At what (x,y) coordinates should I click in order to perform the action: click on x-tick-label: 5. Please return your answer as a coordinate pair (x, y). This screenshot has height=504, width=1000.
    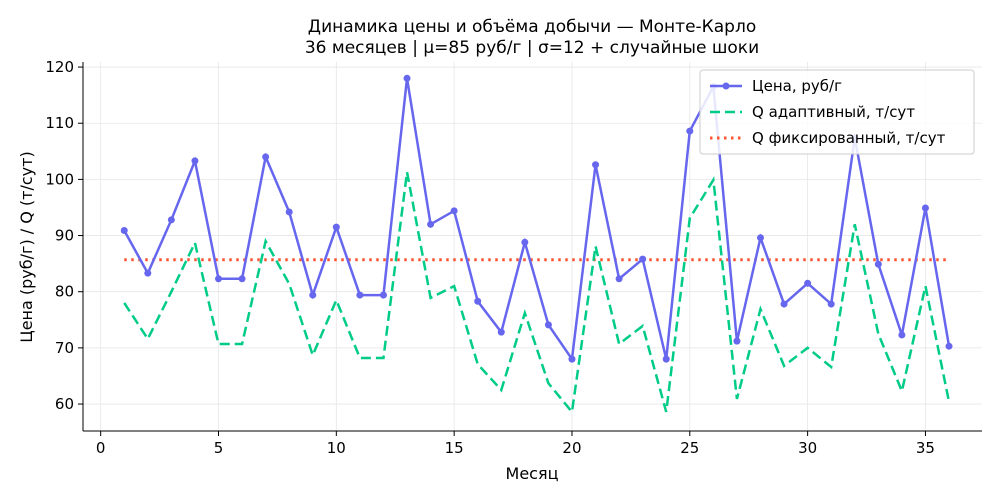
    Looking at the image, I should click on (219, 448).